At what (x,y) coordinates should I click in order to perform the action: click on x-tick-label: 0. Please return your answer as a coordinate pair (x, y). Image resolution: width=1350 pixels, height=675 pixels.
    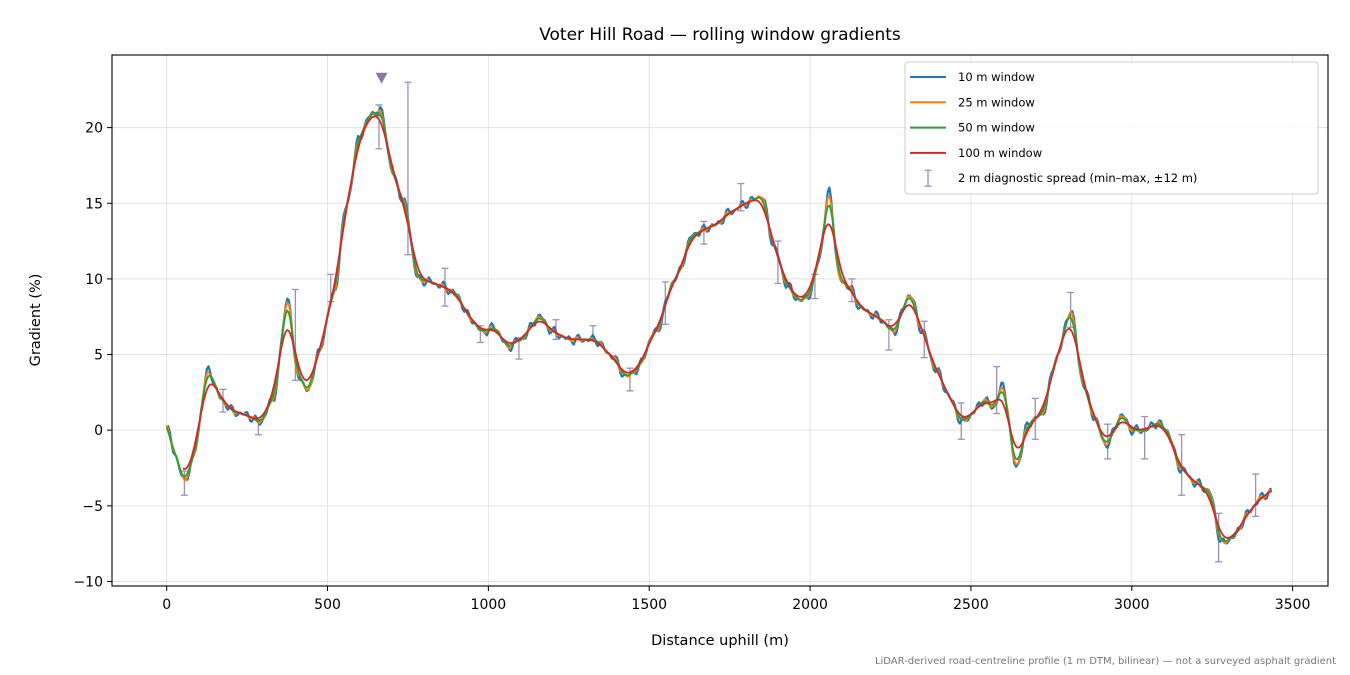
    Looking at the image, I should click on (166, 605).